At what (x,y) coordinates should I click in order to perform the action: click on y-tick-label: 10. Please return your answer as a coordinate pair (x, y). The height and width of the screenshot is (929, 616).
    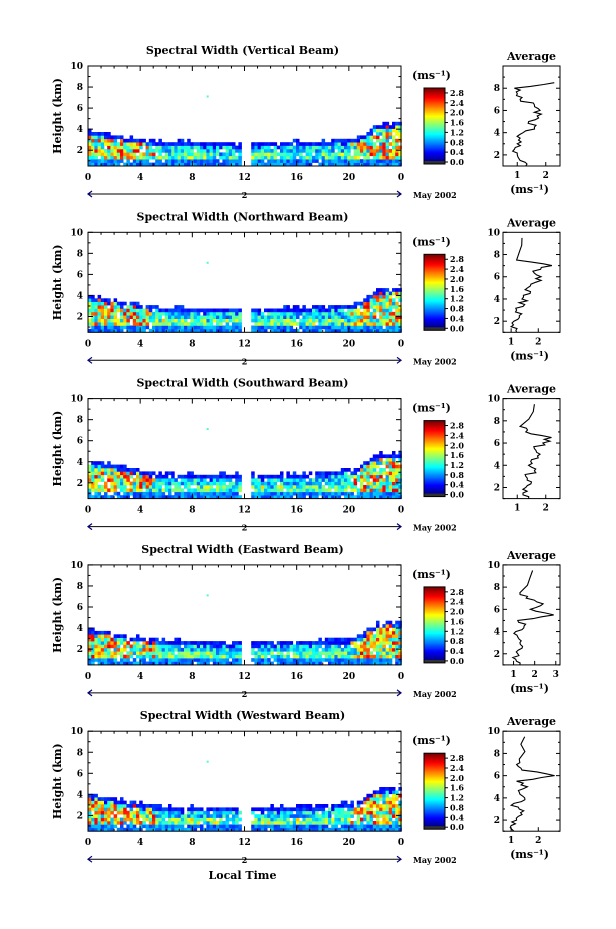
    Looking at the image, I should click on (76, 67).